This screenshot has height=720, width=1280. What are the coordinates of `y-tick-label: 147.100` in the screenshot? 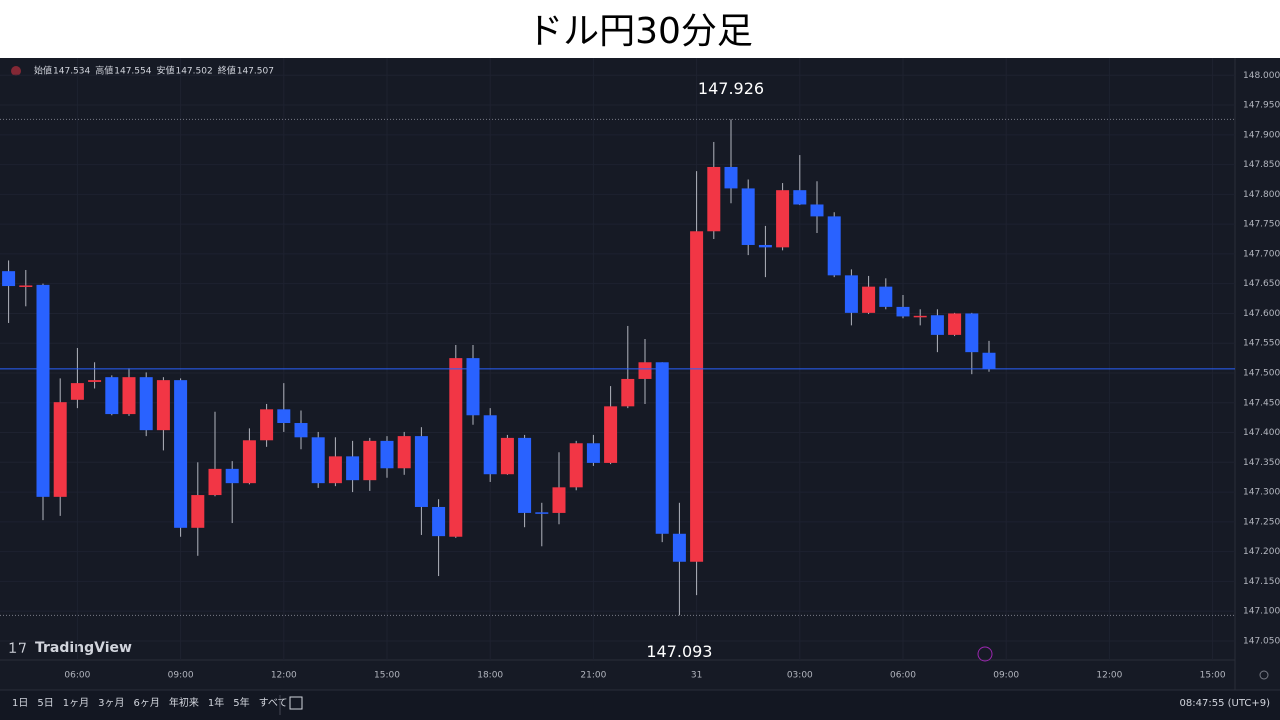 It's located at (1261, 612).